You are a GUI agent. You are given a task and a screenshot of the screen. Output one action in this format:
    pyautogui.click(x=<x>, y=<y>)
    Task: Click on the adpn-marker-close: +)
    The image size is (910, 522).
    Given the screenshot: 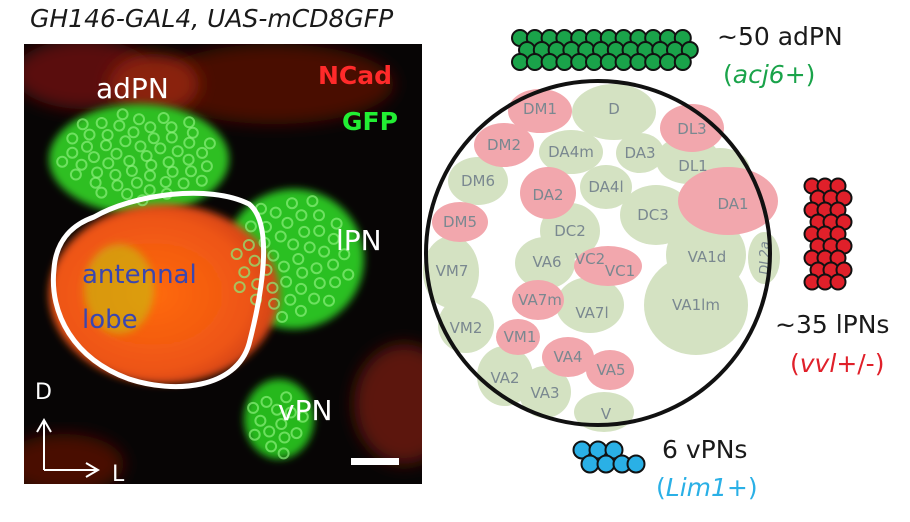 What is the action you would take?
    pyautogui.click(x=800, y=74)
    